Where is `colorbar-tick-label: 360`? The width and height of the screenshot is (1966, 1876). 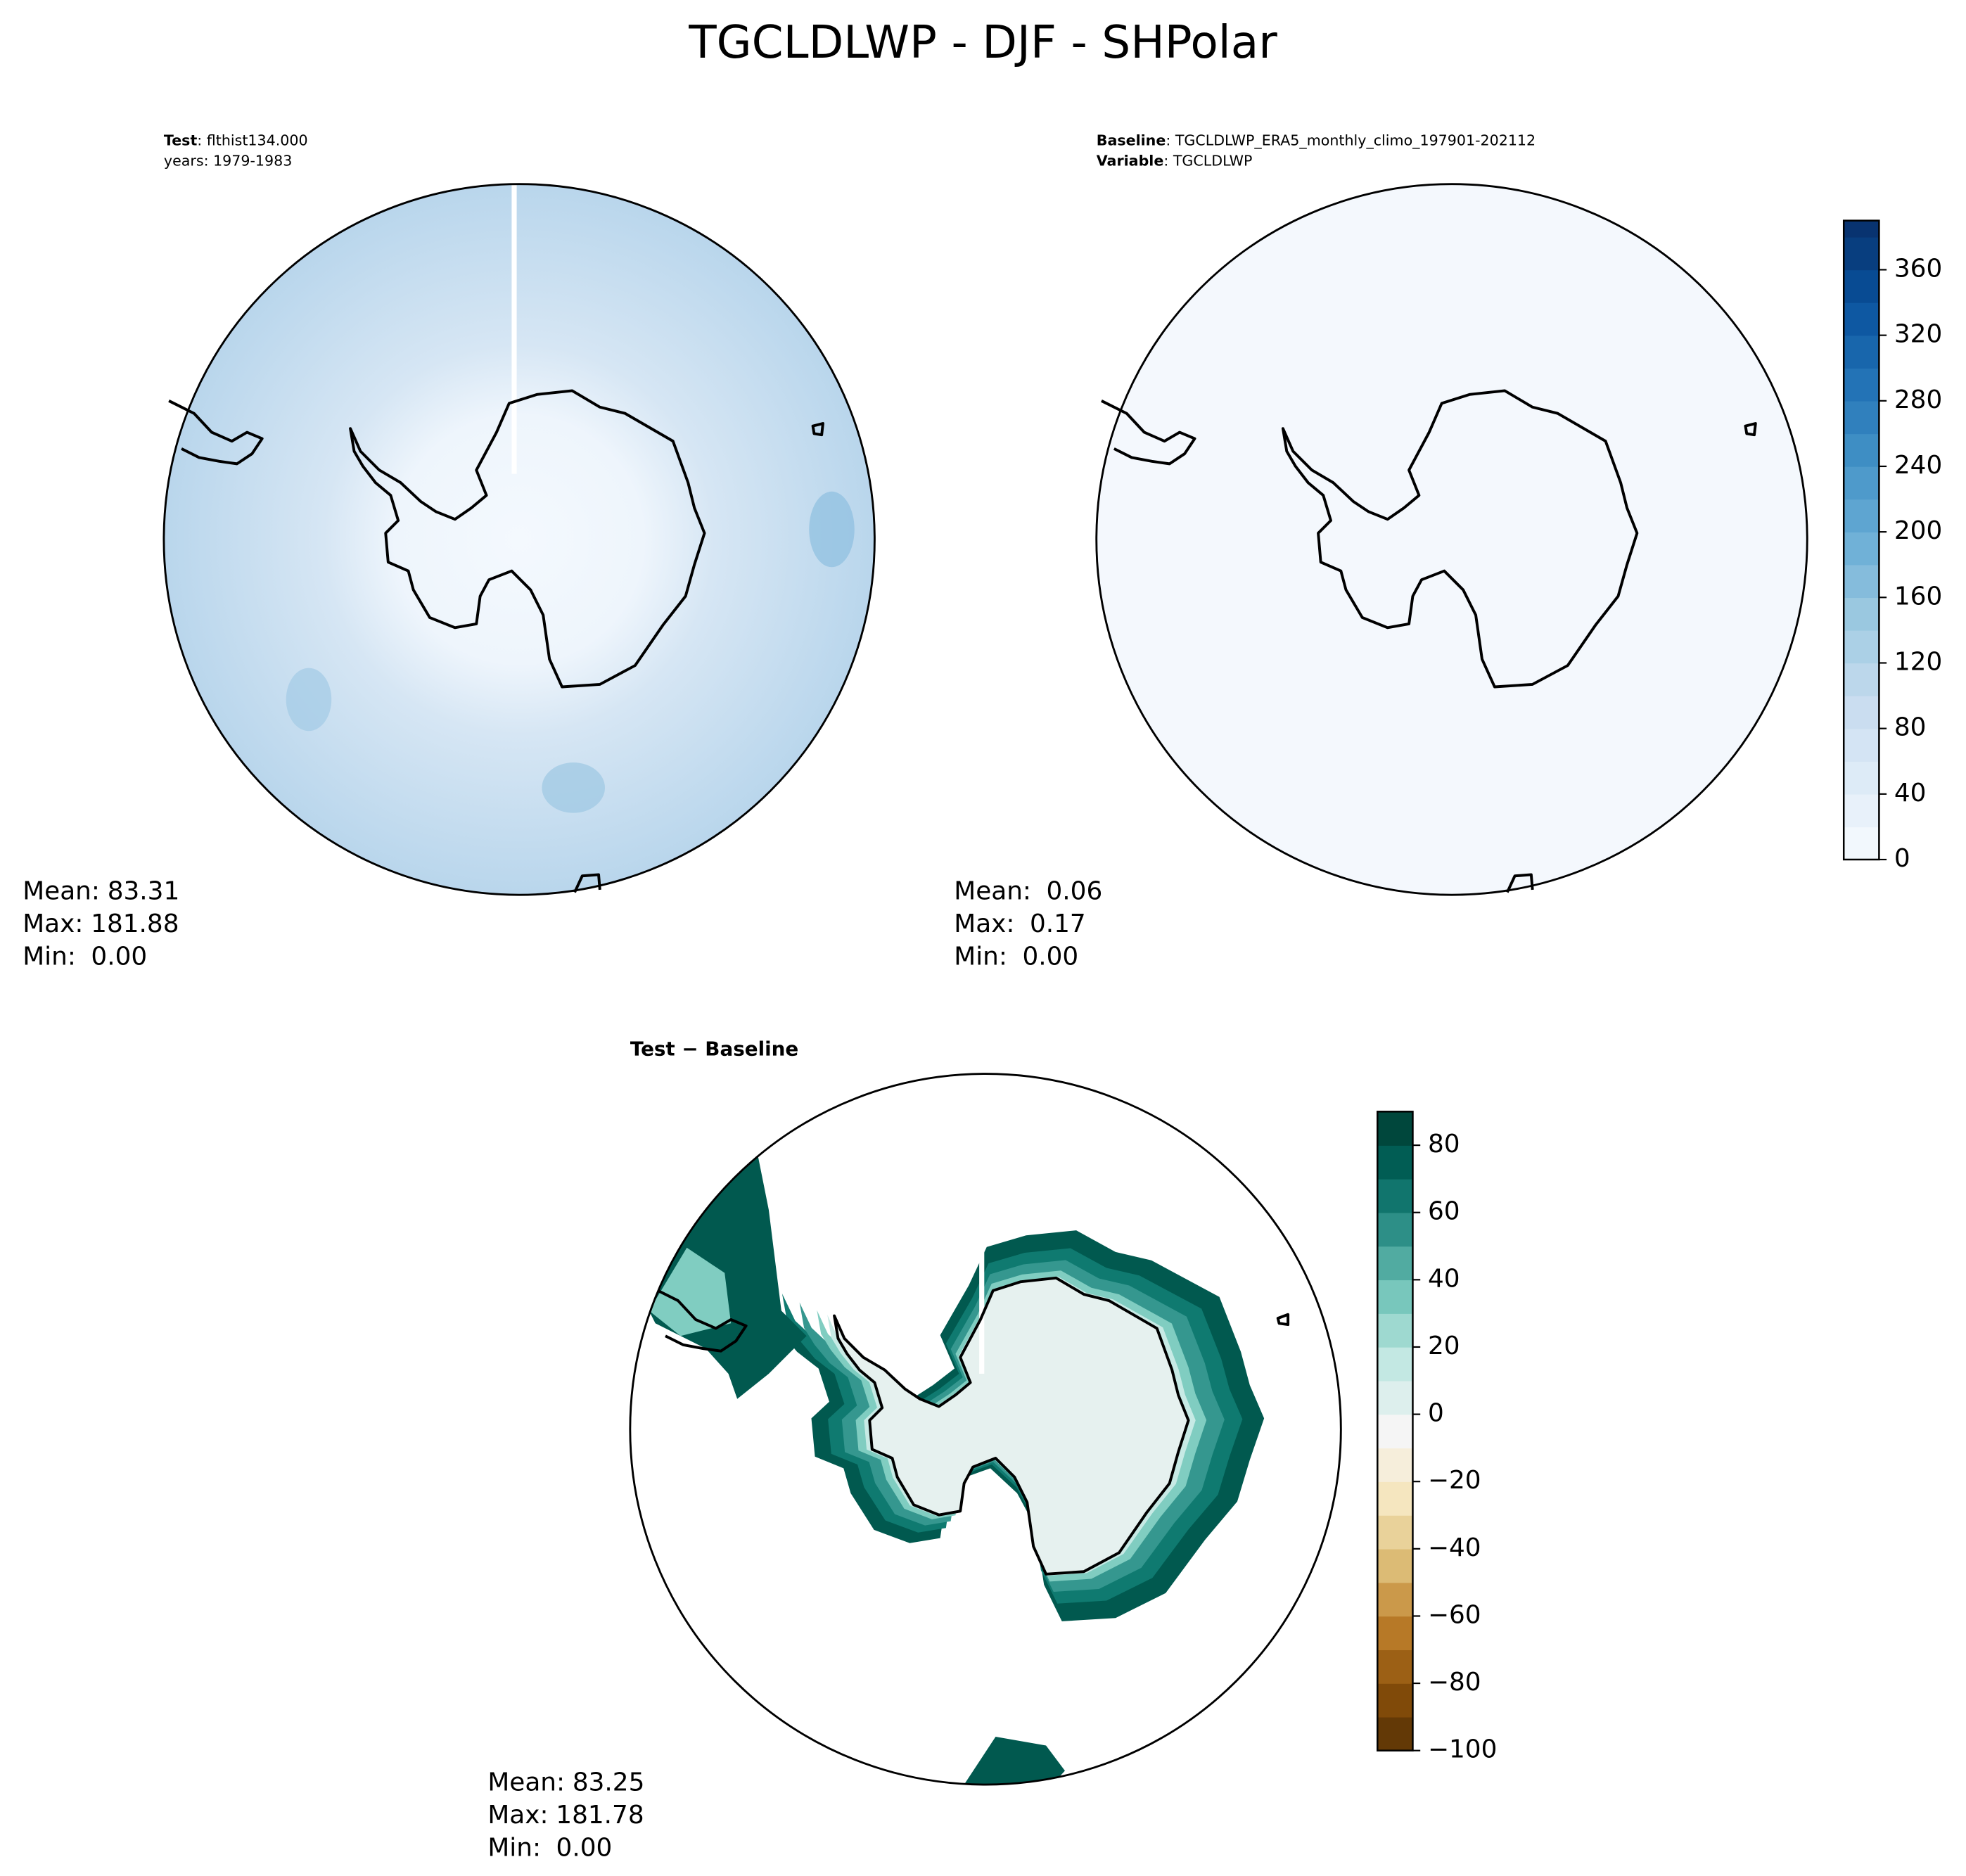
colorbar-tick-label: 360 is located at coordinates (1918, 268).